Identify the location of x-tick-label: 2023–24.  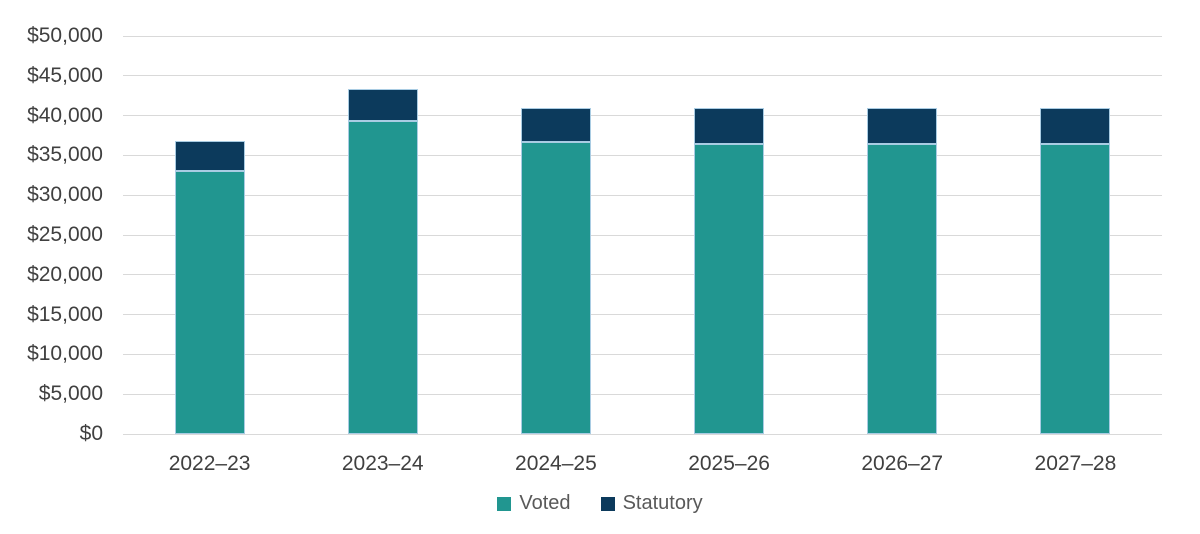
(382, 463).